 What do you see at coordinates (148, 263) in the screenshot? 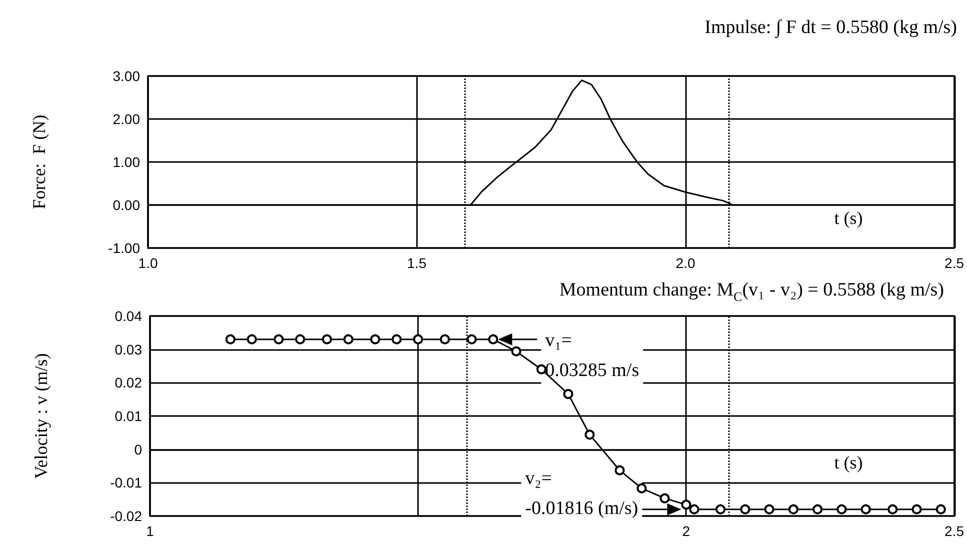
I see `x-tick-label: 1.0` at bounding box center [148, 263].